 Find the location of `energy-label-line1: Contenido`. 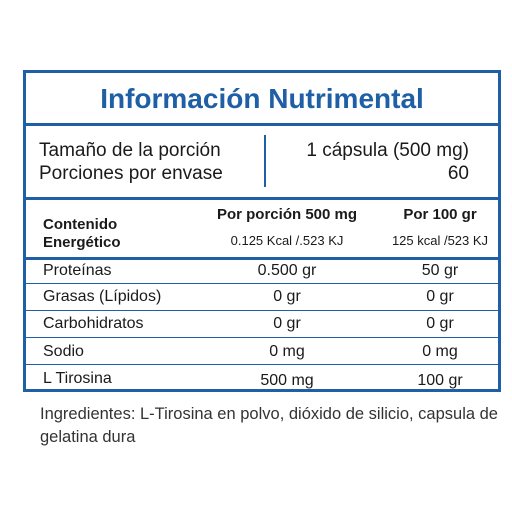

energy-label-line1: Contenido is located at coordinates (80, 224).